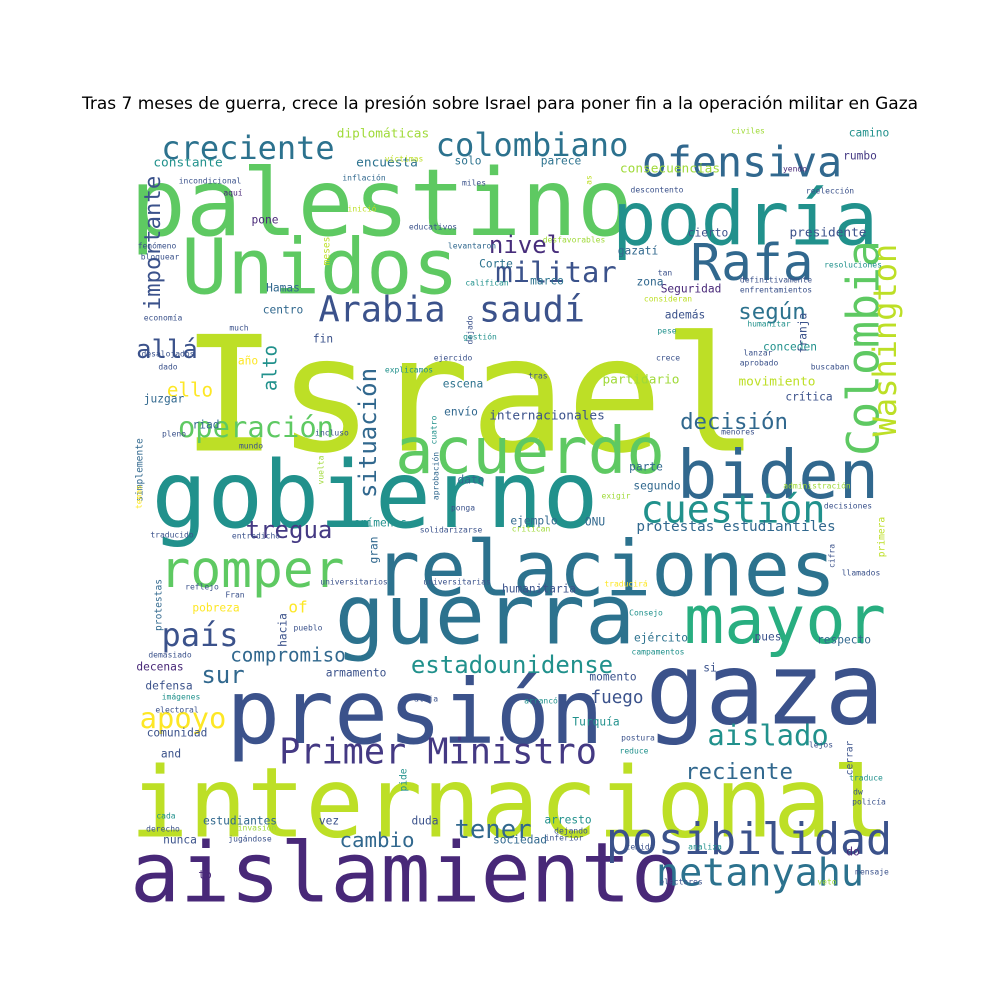 This screenshot has height=1000, width=1000. Describe the element at coordinates (771, 312) in the screenshot. I see `word: según` at that location.